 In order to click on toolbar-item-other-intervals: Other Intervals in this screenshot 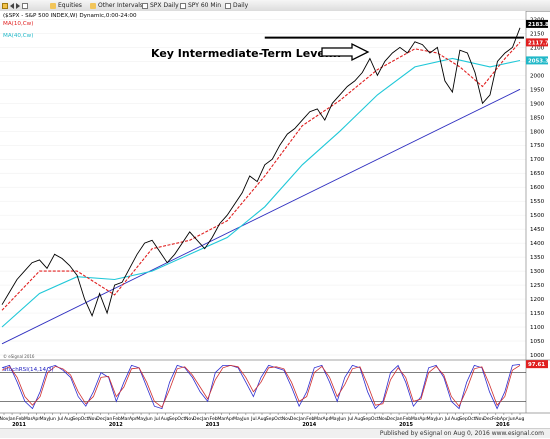, I will do `click(116, 5)`.